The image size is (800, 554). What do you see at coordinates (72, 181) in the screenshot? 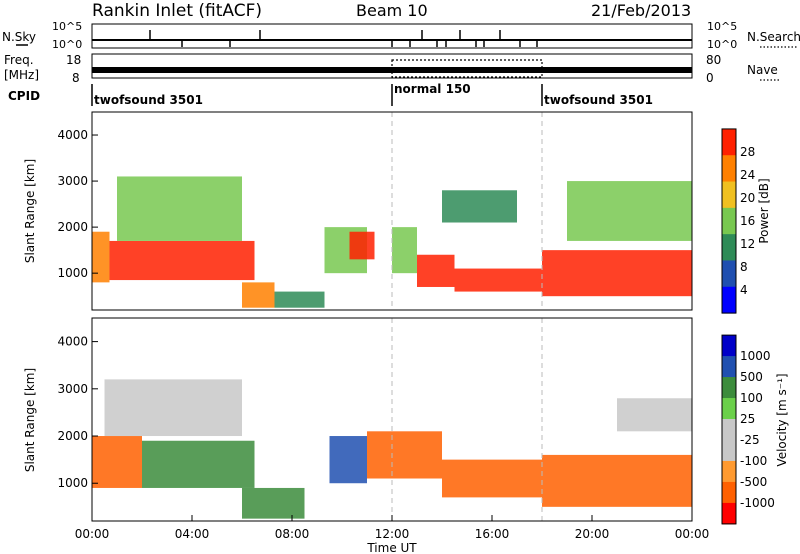
I see `power-ytick-label-2: 3000` at bounding box center [72, 181].